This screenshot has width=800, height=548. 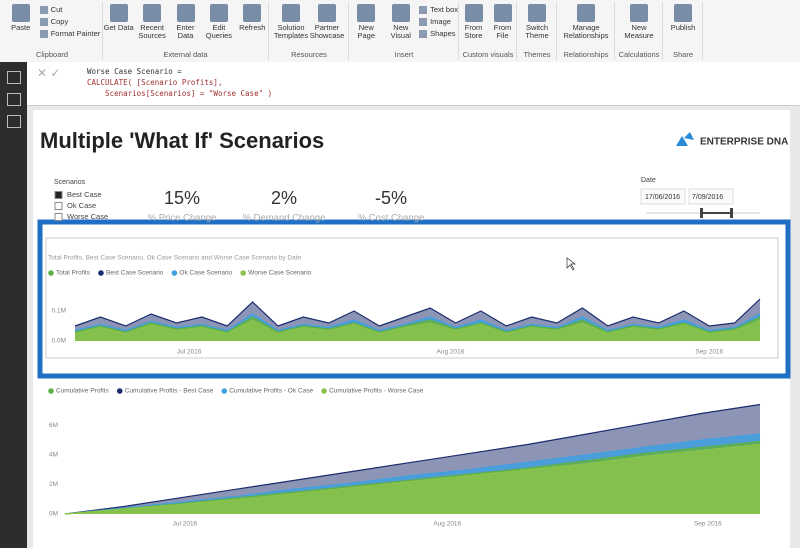 What do you see at coordinates (401, 21) in the screenshot?
I see `ribbon-button: New Visual` at bounding box center [401, 21].